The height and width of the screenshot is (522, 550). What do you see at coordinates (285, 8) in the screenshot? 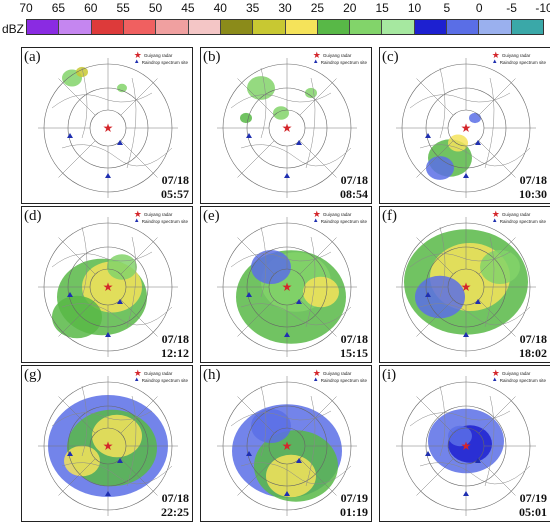
I see `colorbar-tick: 30` at bounding box center [285, 8].